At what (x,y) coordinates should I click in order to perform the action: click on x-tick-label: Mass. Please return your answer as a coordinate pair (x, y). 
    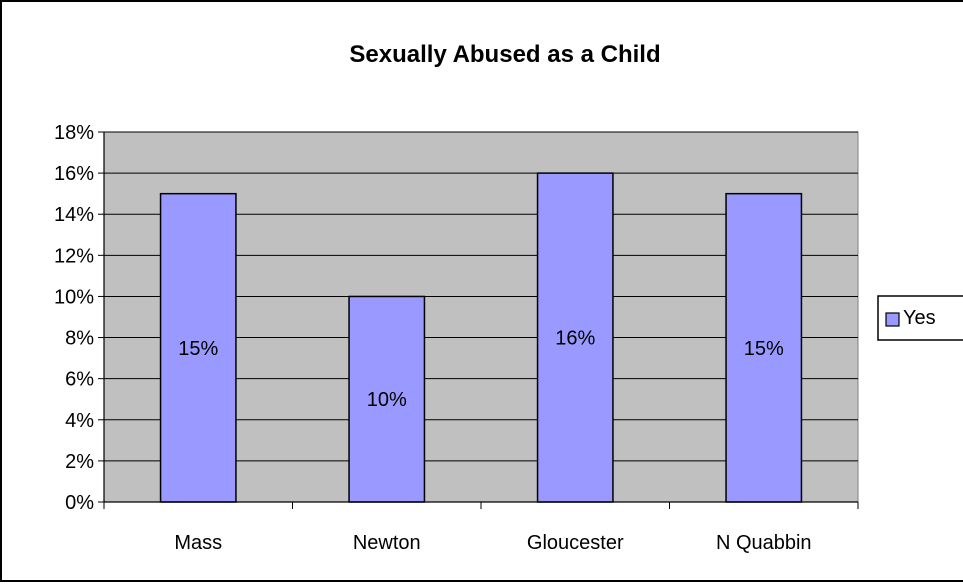
    Looking at the image, I should click on (198, 543).